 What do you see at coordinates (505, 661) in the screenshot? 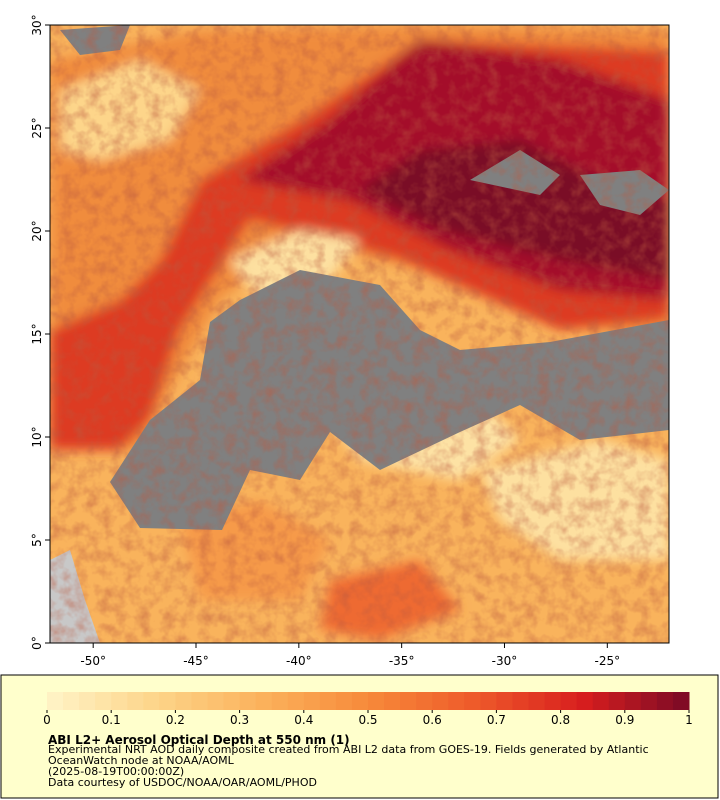
I see `x-tick-label: -30°` at bounding box center [505, 661].